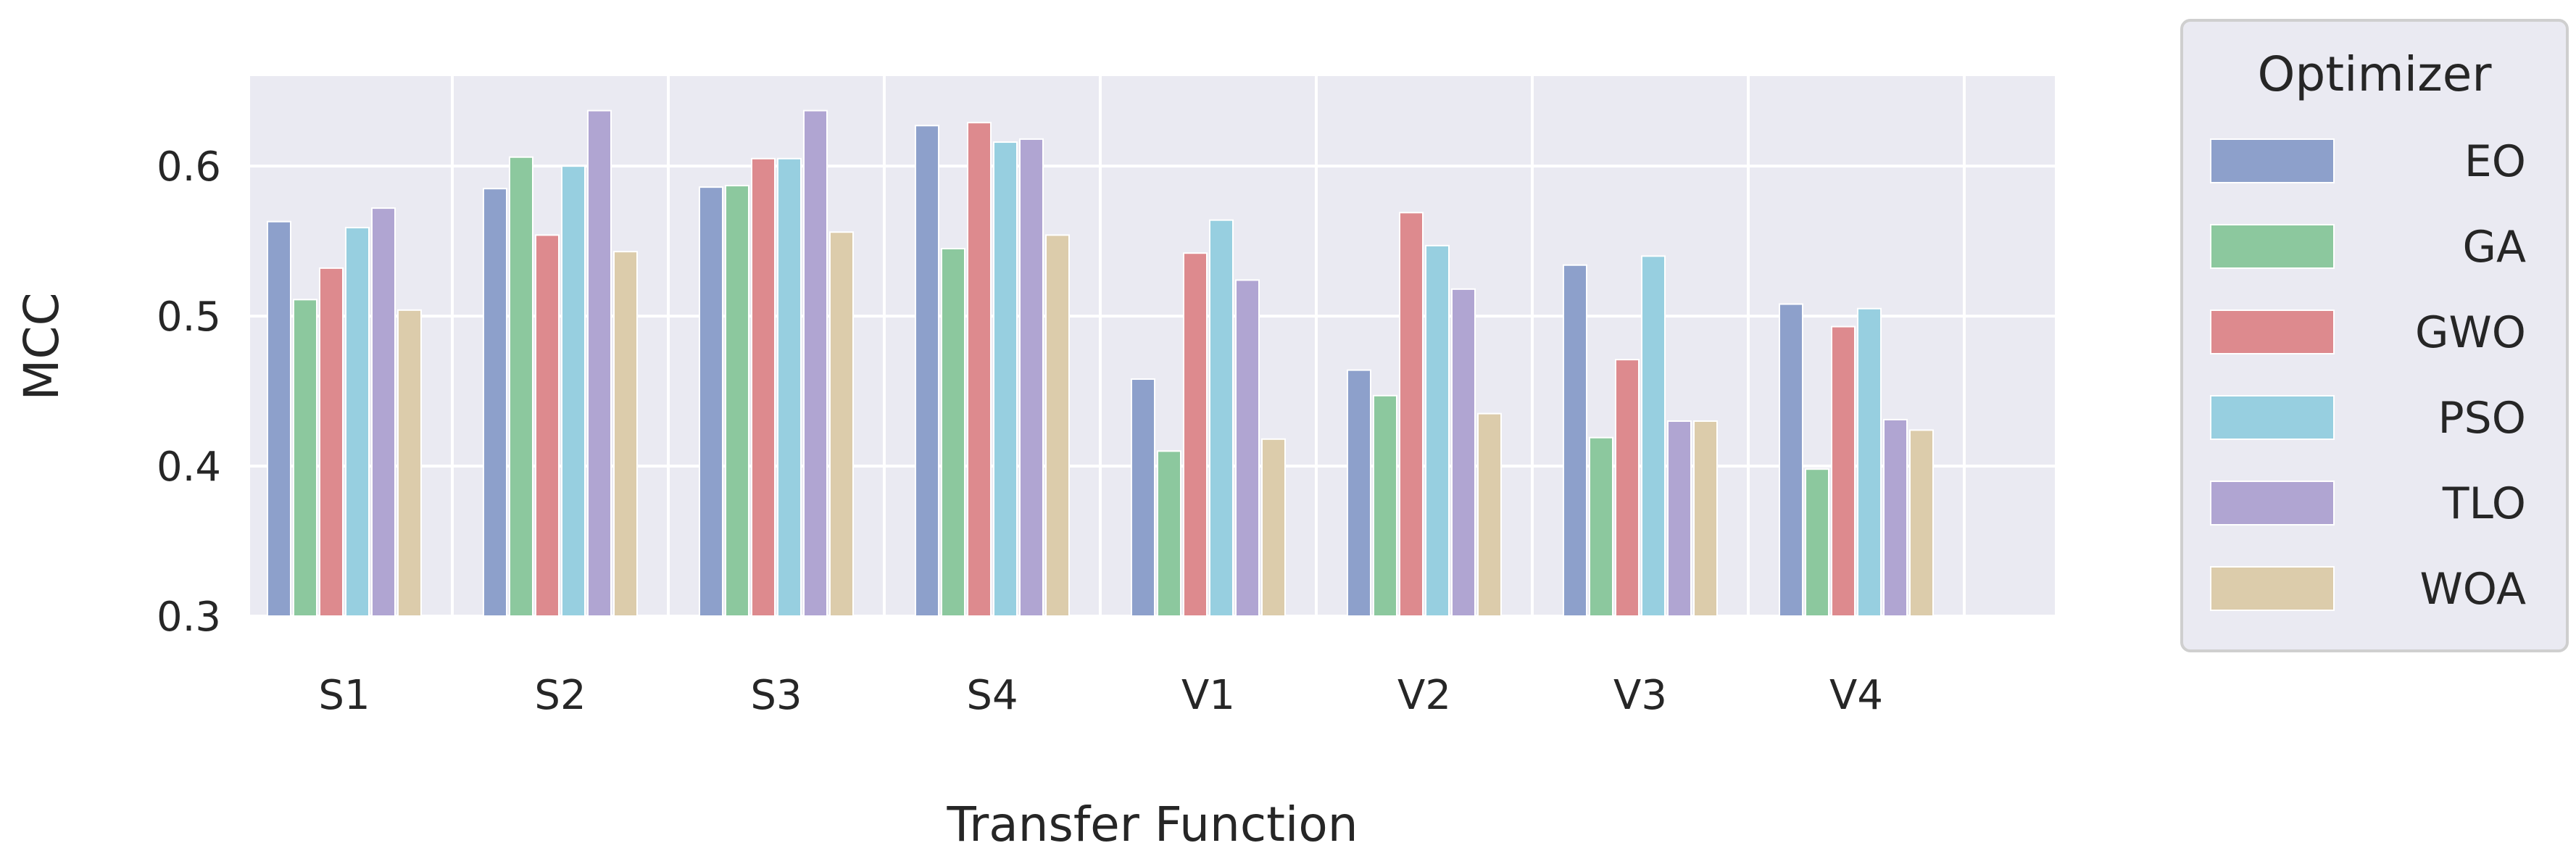 Image resolution: width=2576 pixels, height=864 pixels. What do you see at coordinates (979, 369) in the screenshot?
I see `bar-gwo-s4` at bounding box center [979, 369].